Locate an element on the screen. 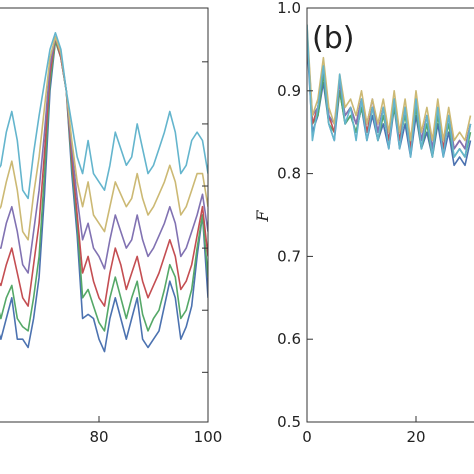 The width and height of the screenshot is (474, 474). x-tick-label: 100 is located at coordinates (208, 437).